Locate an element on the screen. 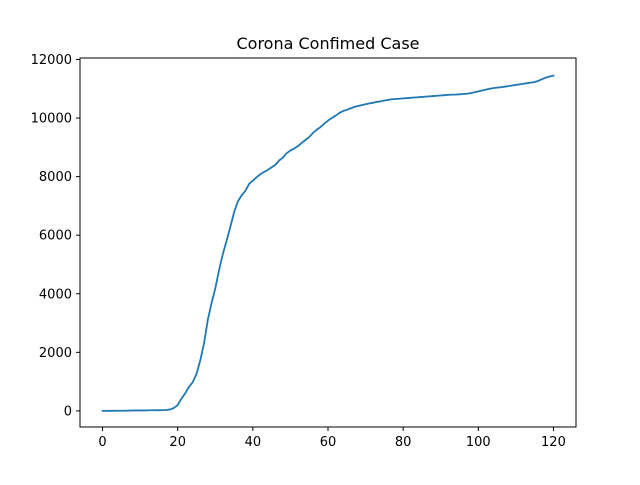 The height and width of the screenshot is (485, 640). y-tick-label: 2000 is located at coordinates (55, 353).